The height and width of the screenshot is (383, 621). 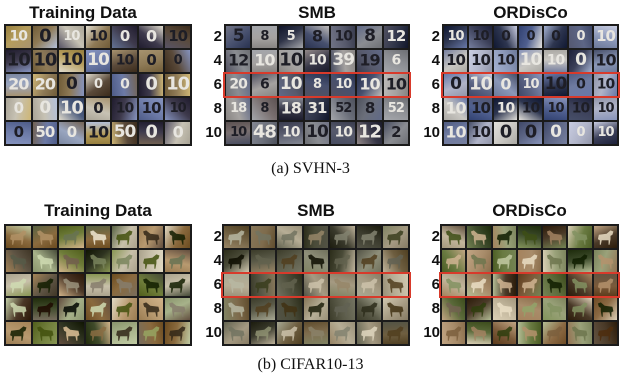 What do you see at coordinates (435, 260) in the screenshot?
I see `row-label-step: 4` at bounding box center [435, 260].